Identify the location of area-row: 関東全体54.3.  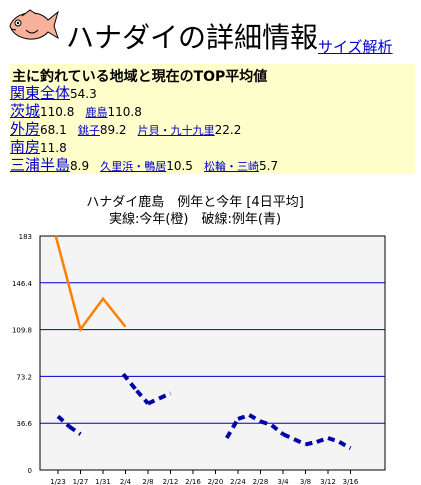
(53, 92).